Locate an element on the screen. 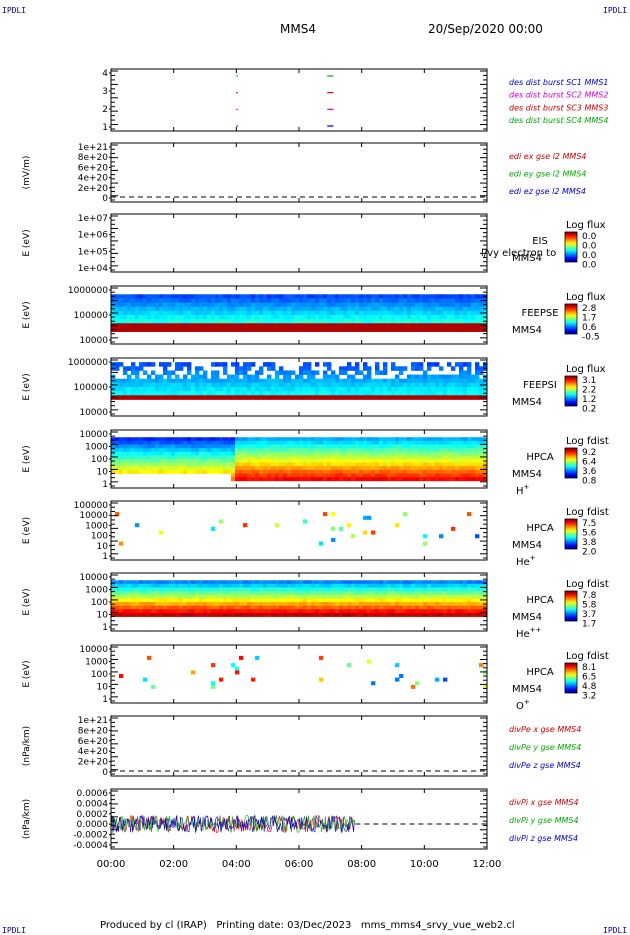 The width and height of the screenshot is (630, 935). species-label: O+ is located at coordinates (523, 705).